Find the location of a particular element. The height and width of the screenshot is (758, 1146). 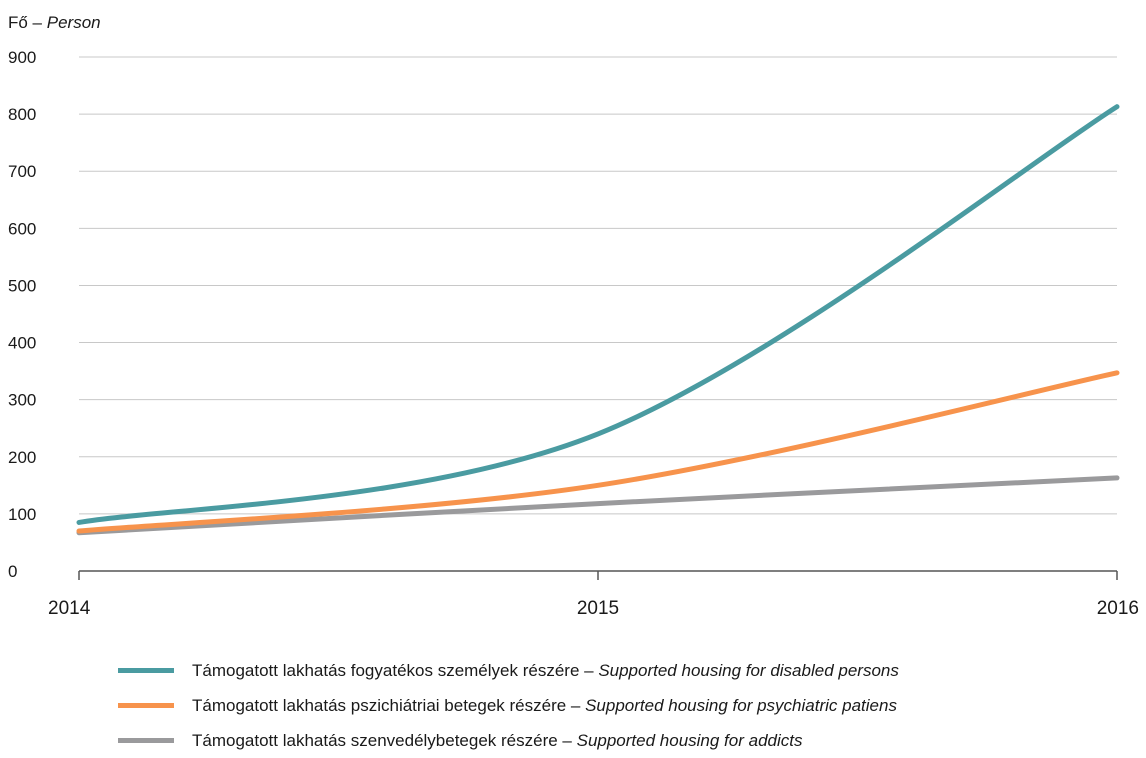

y-tick-label: 700 is located at coordinates (22, 171).